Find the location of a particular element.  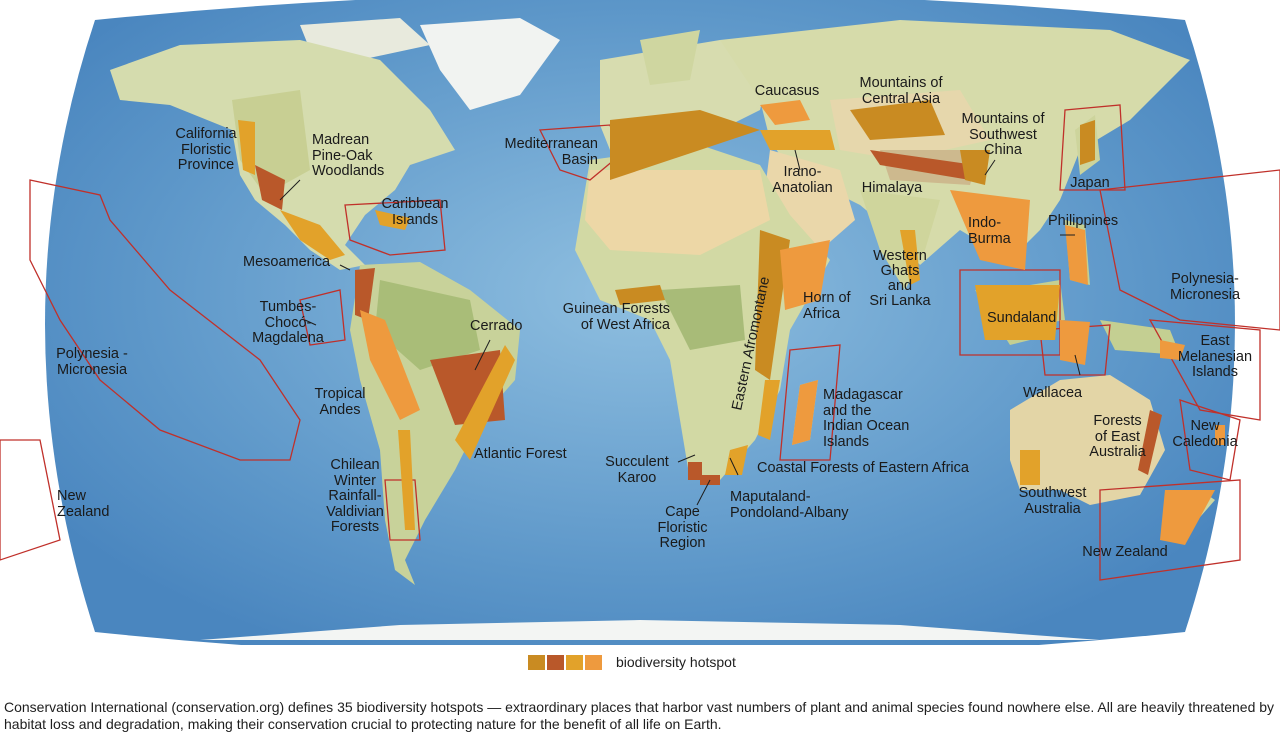

greenland is located at coordinates (490, 64).